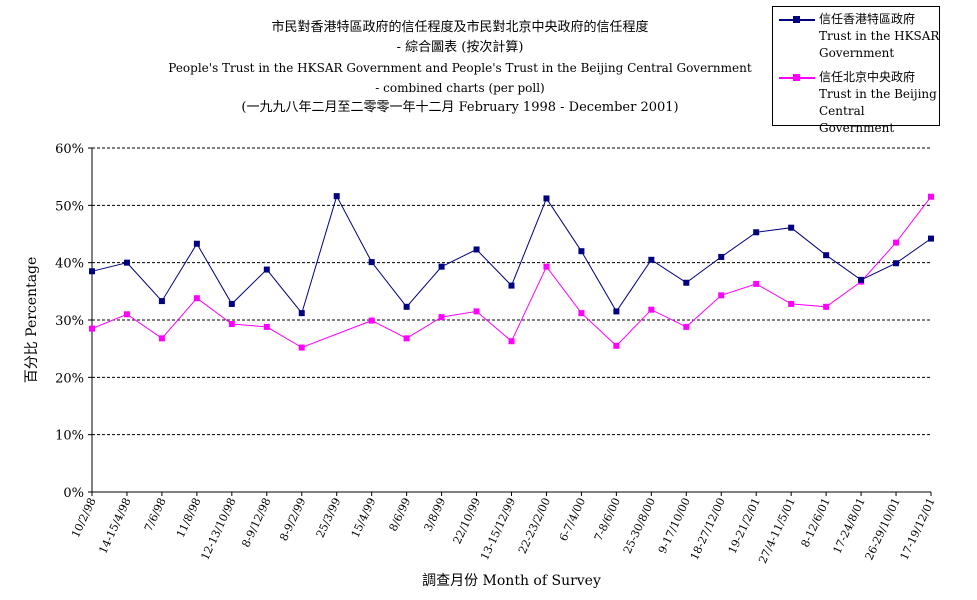  I want to click on x-tick-label: 12-13/10/98, so click(218, 529).